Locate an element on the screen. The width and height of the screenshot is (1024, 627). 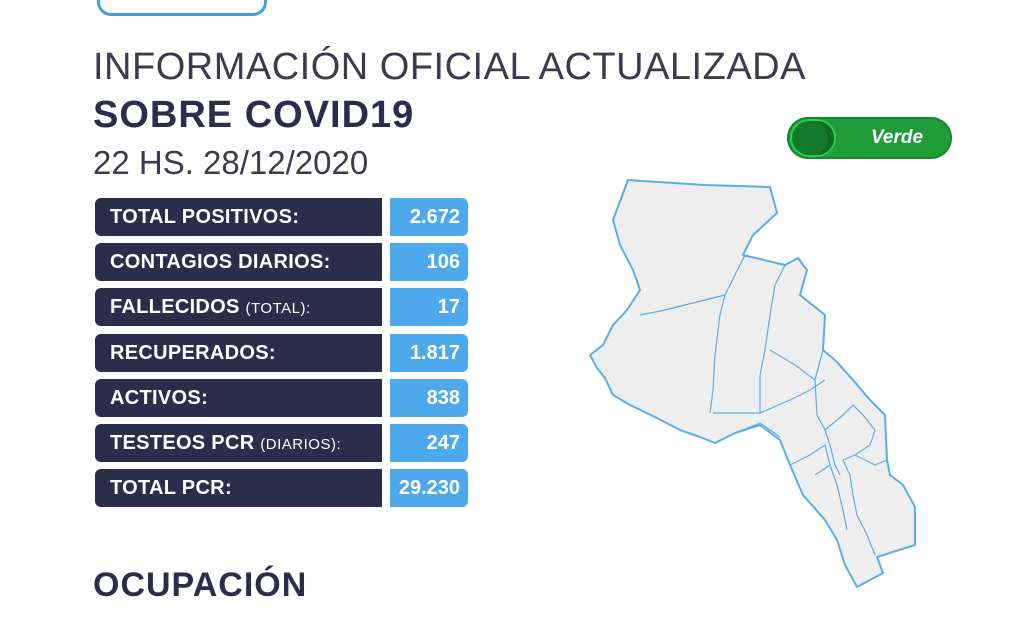
top-accent-bar is located at coordinates (182, 8).